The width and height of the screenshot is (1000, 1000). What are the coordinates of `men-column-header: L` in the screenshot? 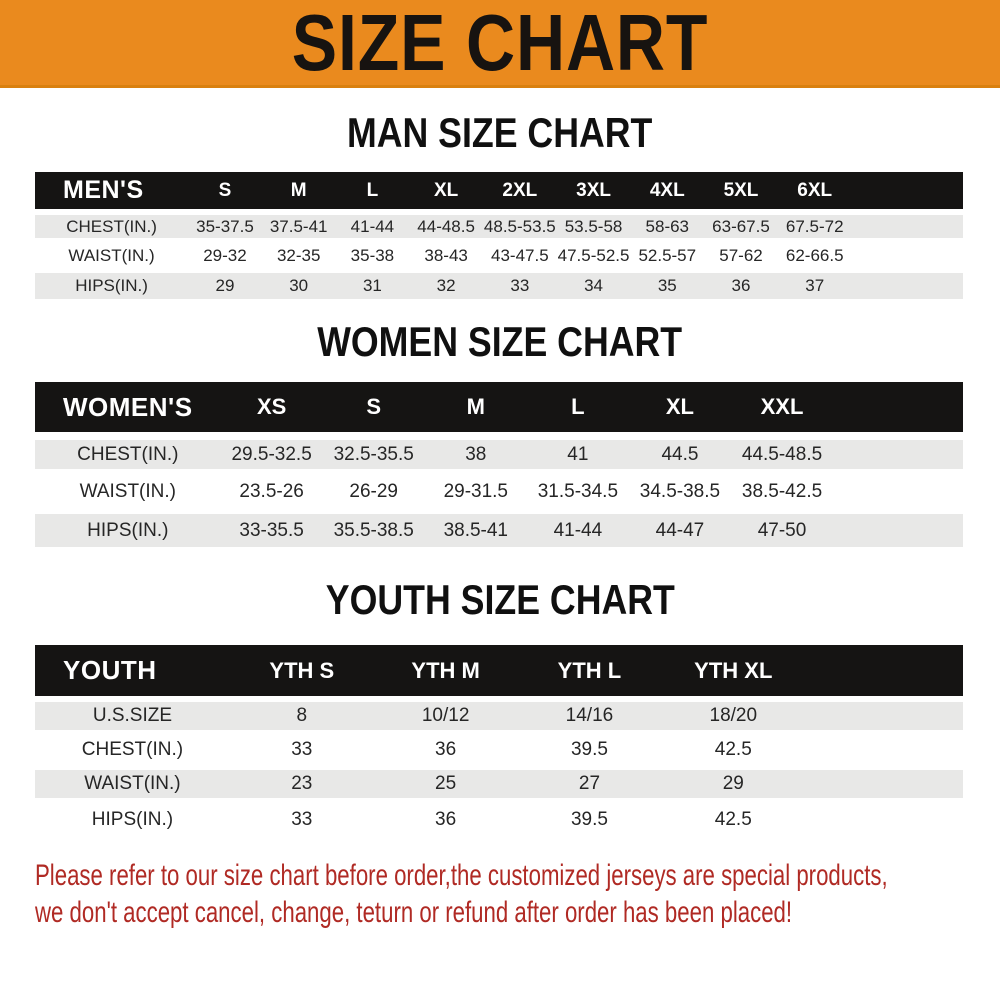 It's located at (372, 192).